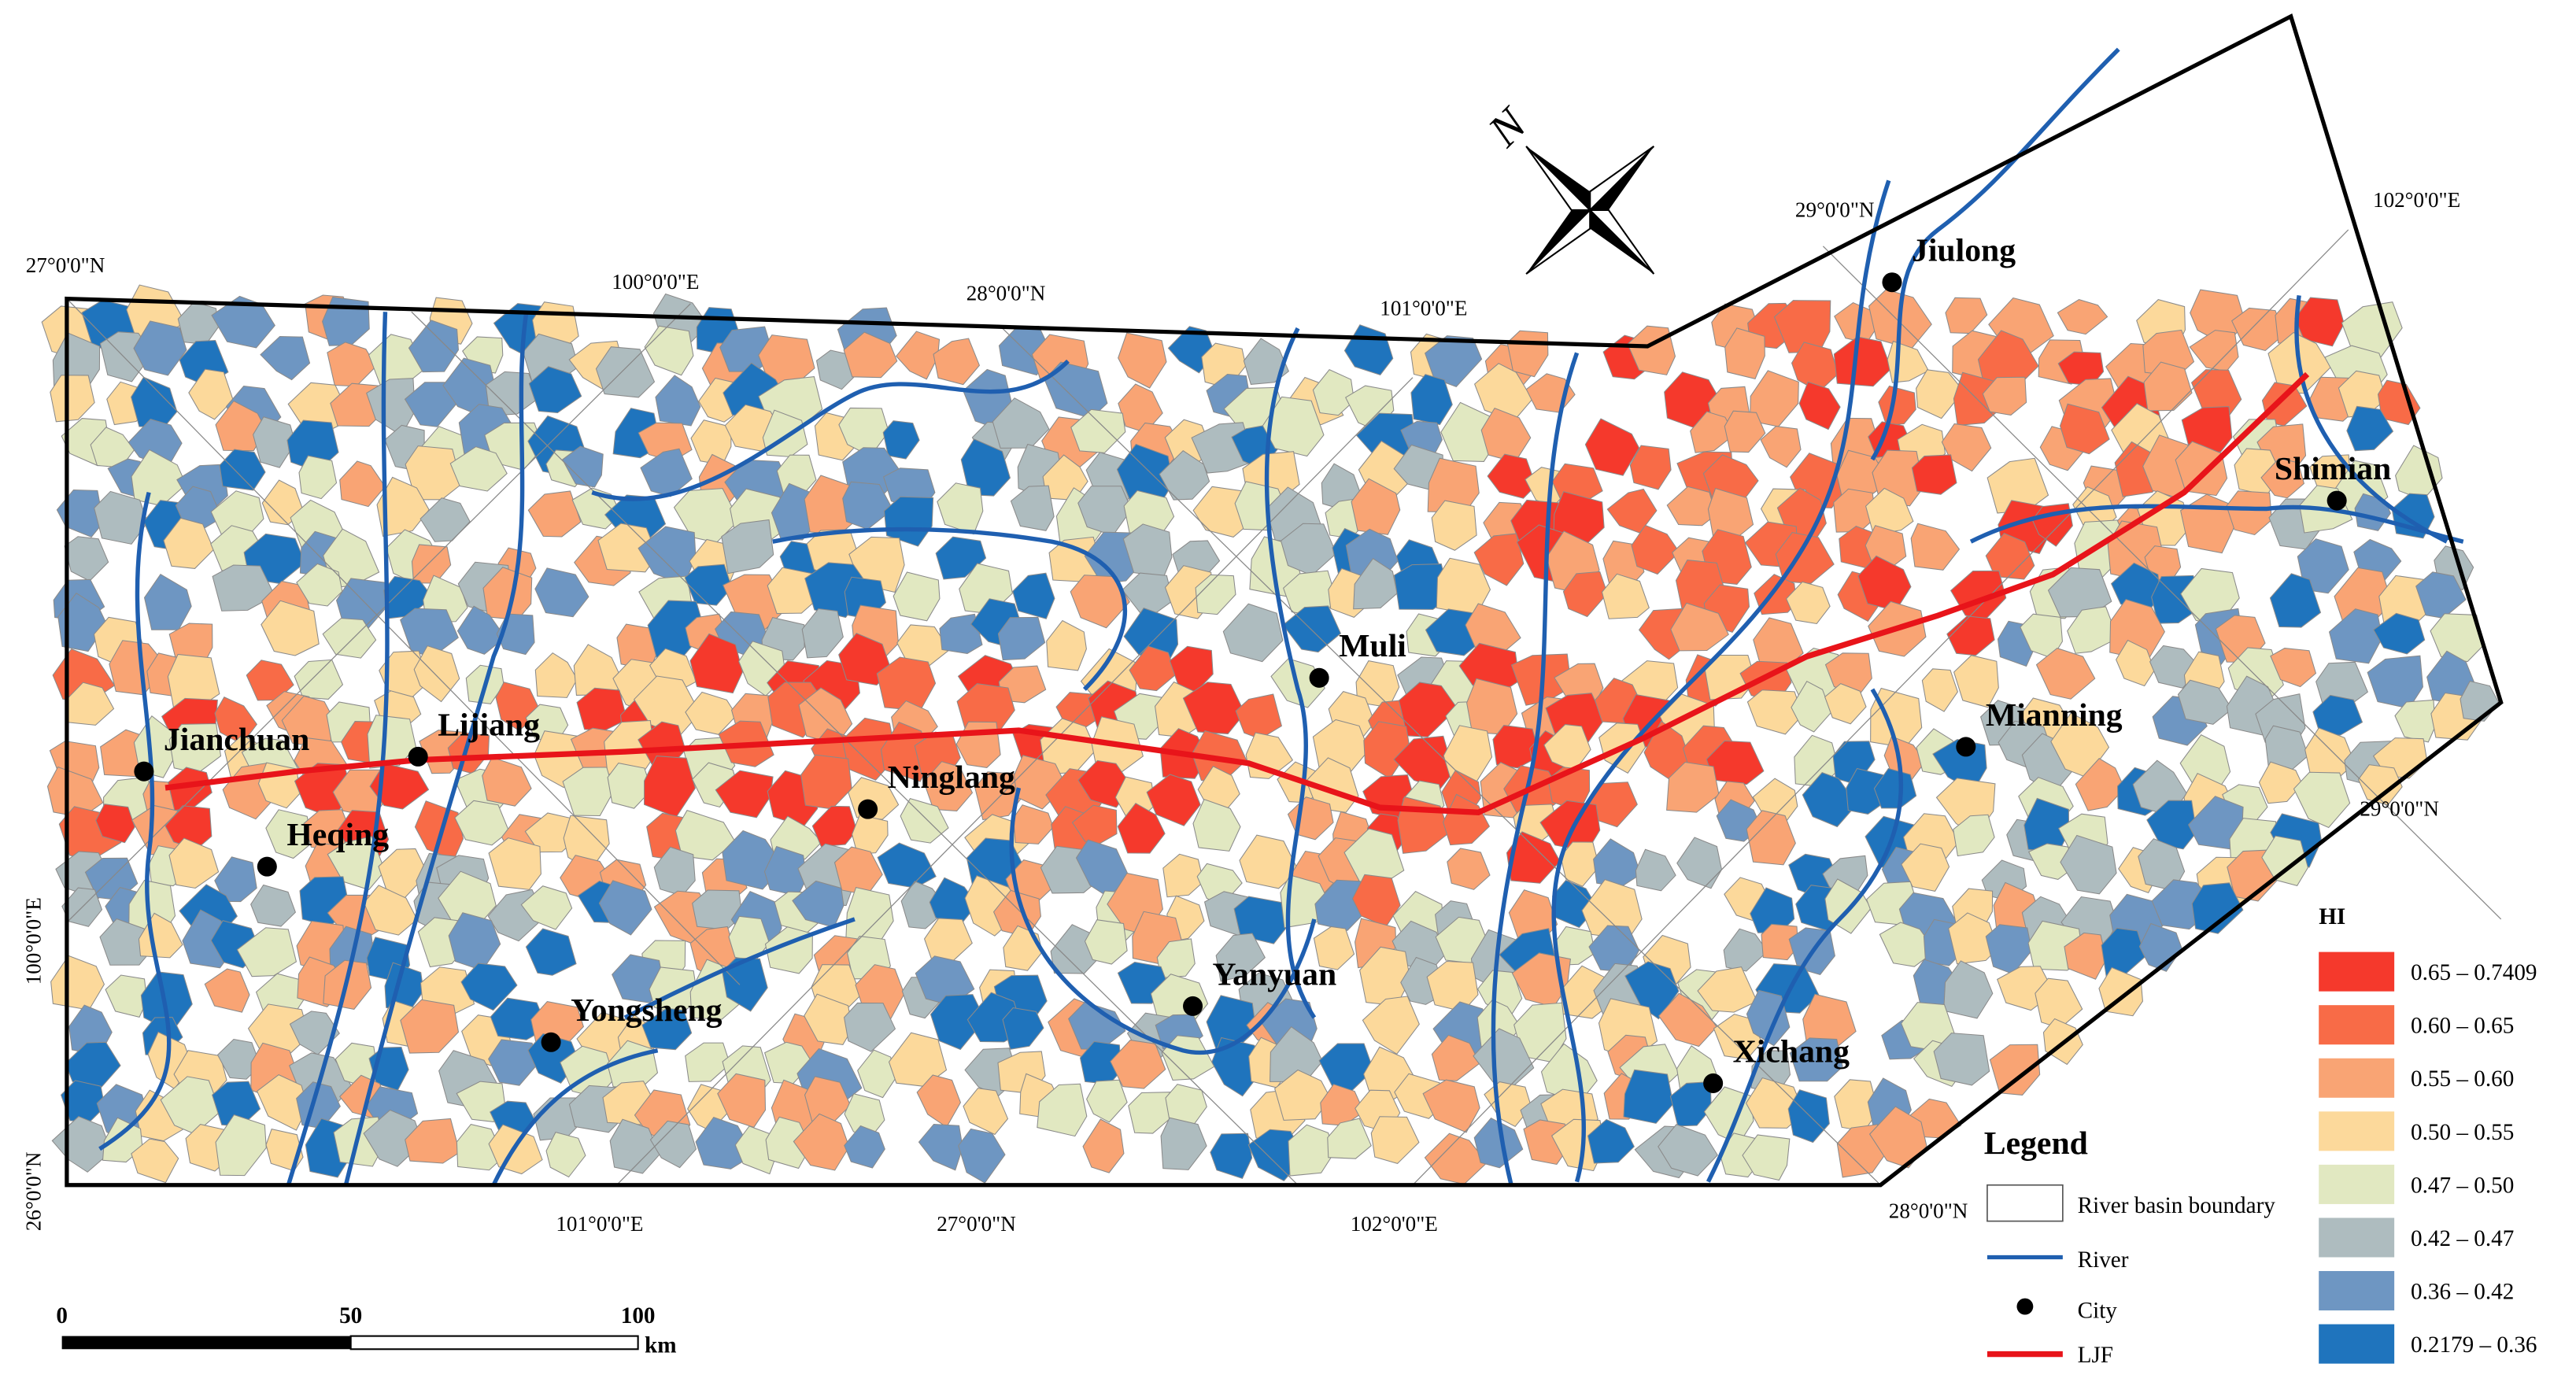 Image resolution: width=2576 pixels, height=1382 pixels. I want to click on graticule-label: 102°0'0"E, so click(1394, 1224).